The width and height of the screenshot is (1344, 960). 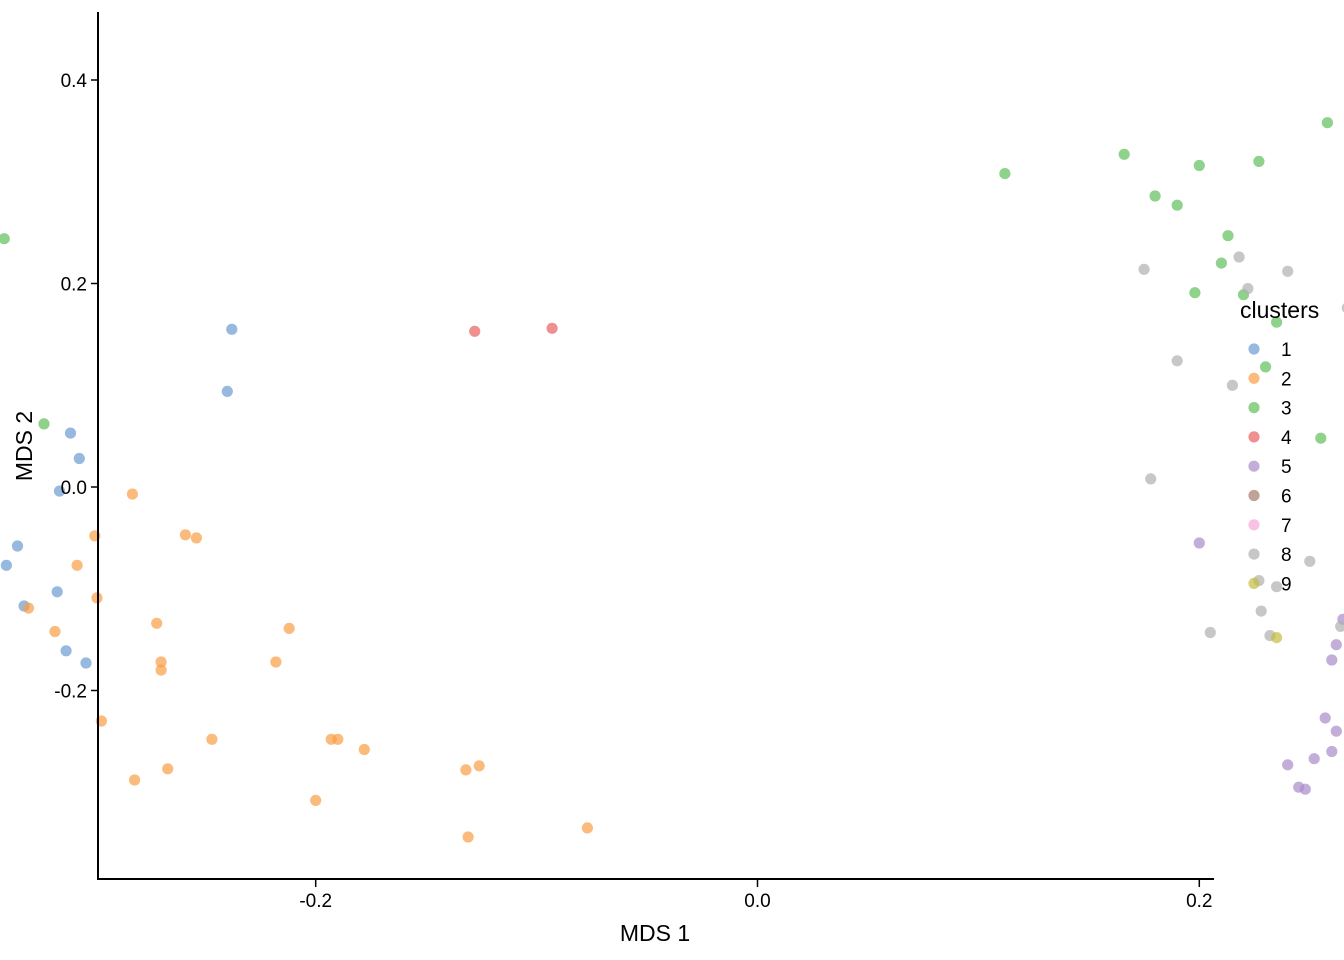 What do you see at coordinates (1279, 310) in the screenshot?
I see `legend-title: clusters` at bounding box center [1279, 310].